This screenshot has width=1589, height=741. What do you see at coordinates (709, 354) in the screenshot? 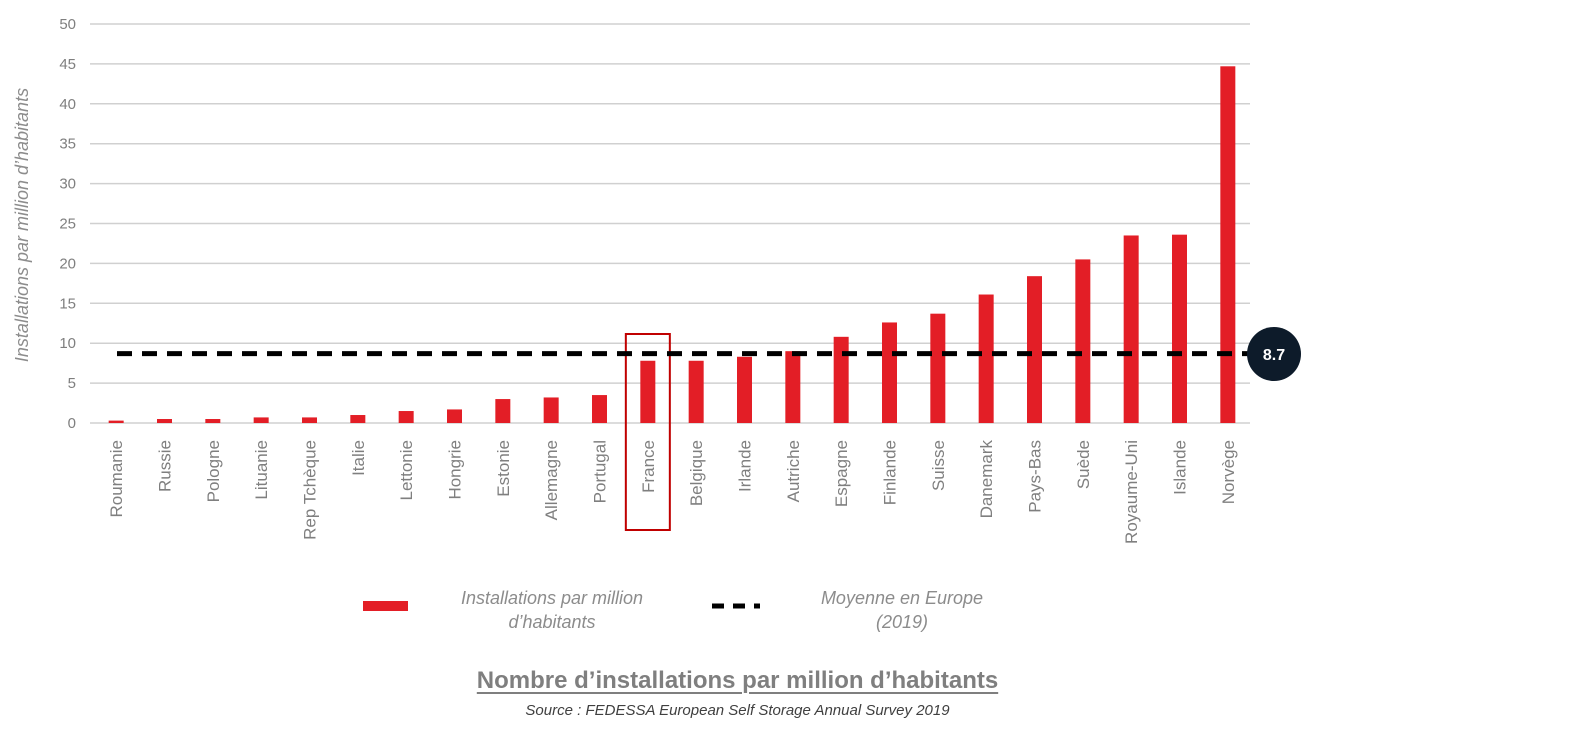
I see `average-line-group: 8.7` at bounding box center [709, 354].